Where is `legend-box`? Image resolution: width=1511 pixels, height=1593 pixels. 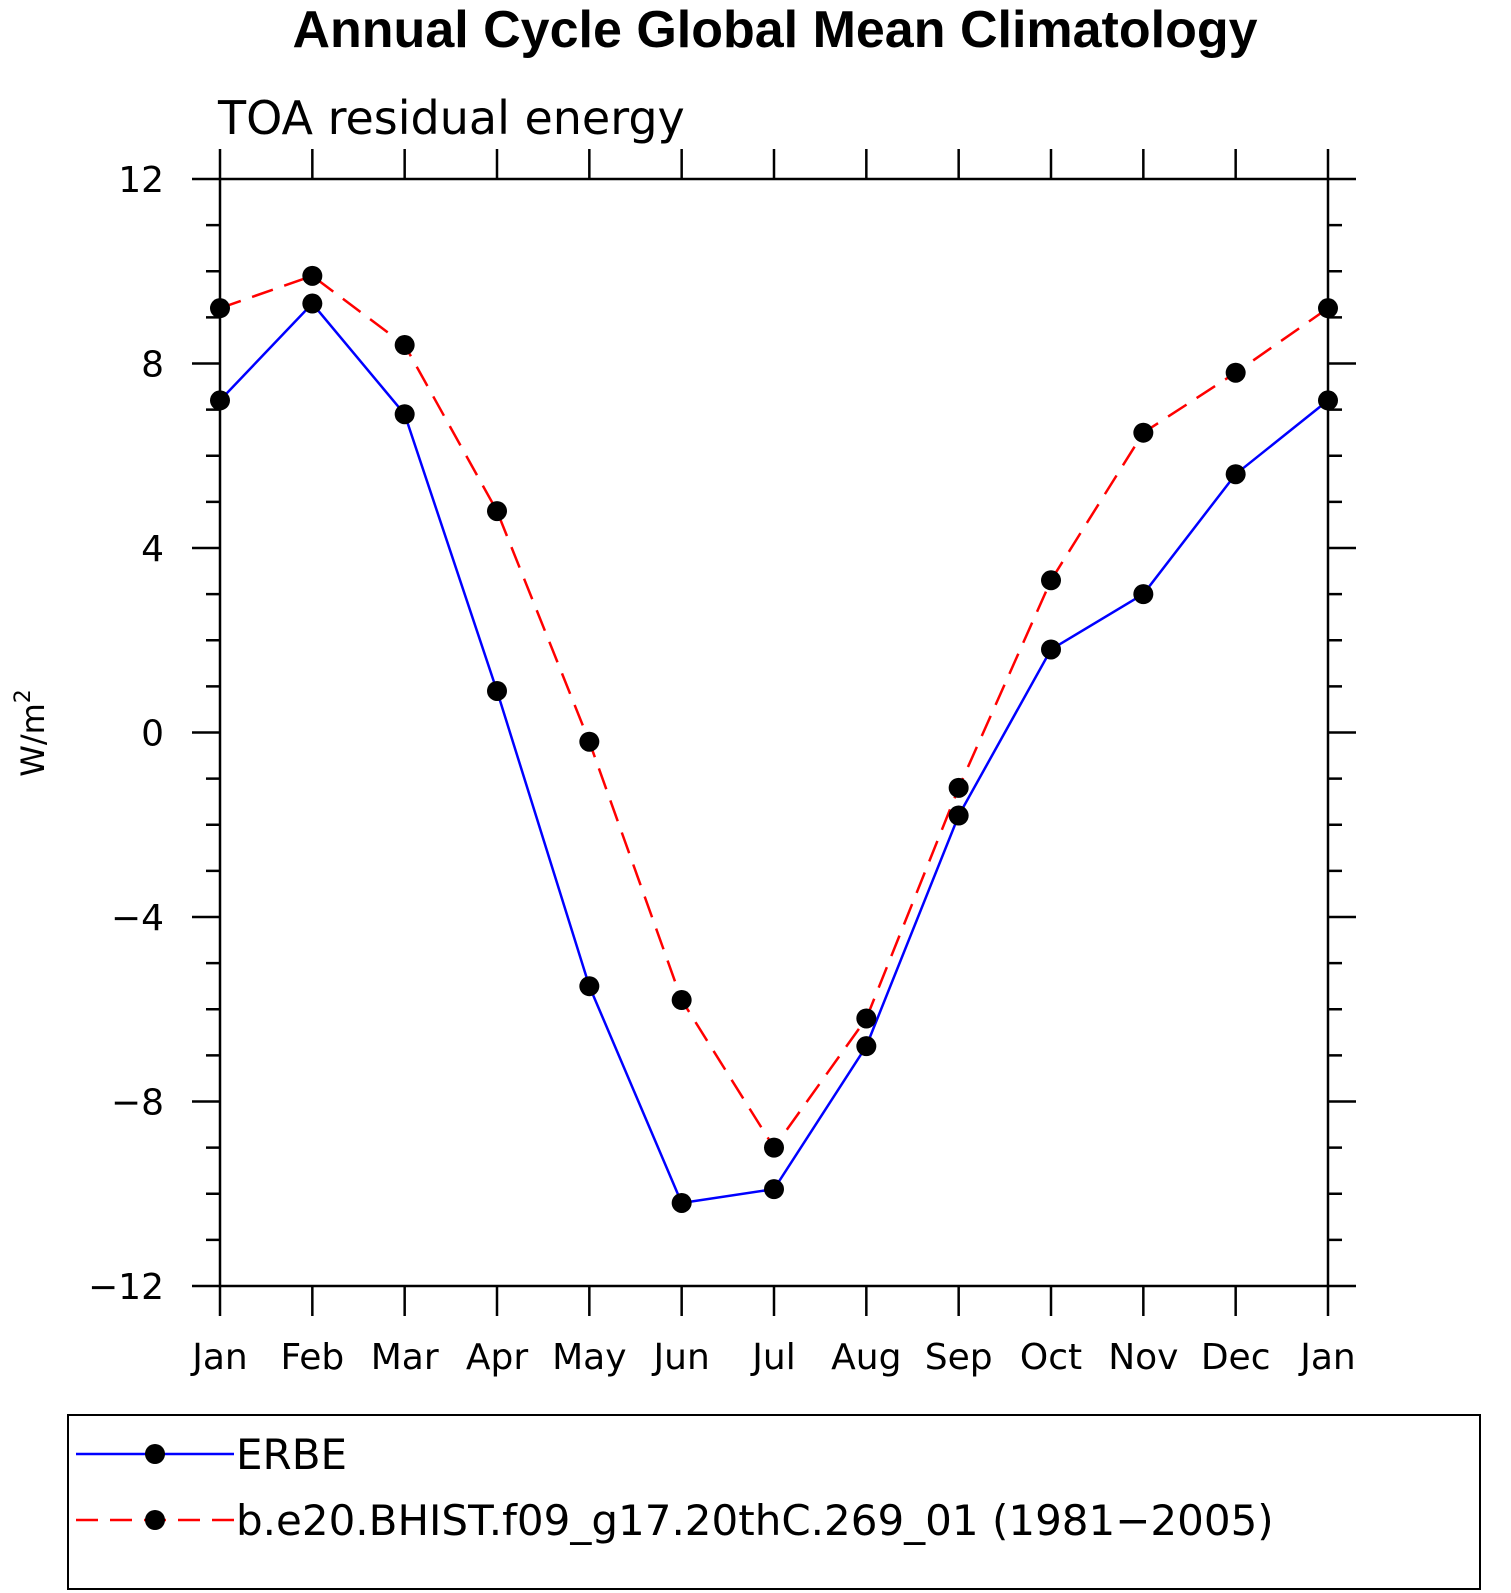 legend-box is located at coordinates (774, 1502).